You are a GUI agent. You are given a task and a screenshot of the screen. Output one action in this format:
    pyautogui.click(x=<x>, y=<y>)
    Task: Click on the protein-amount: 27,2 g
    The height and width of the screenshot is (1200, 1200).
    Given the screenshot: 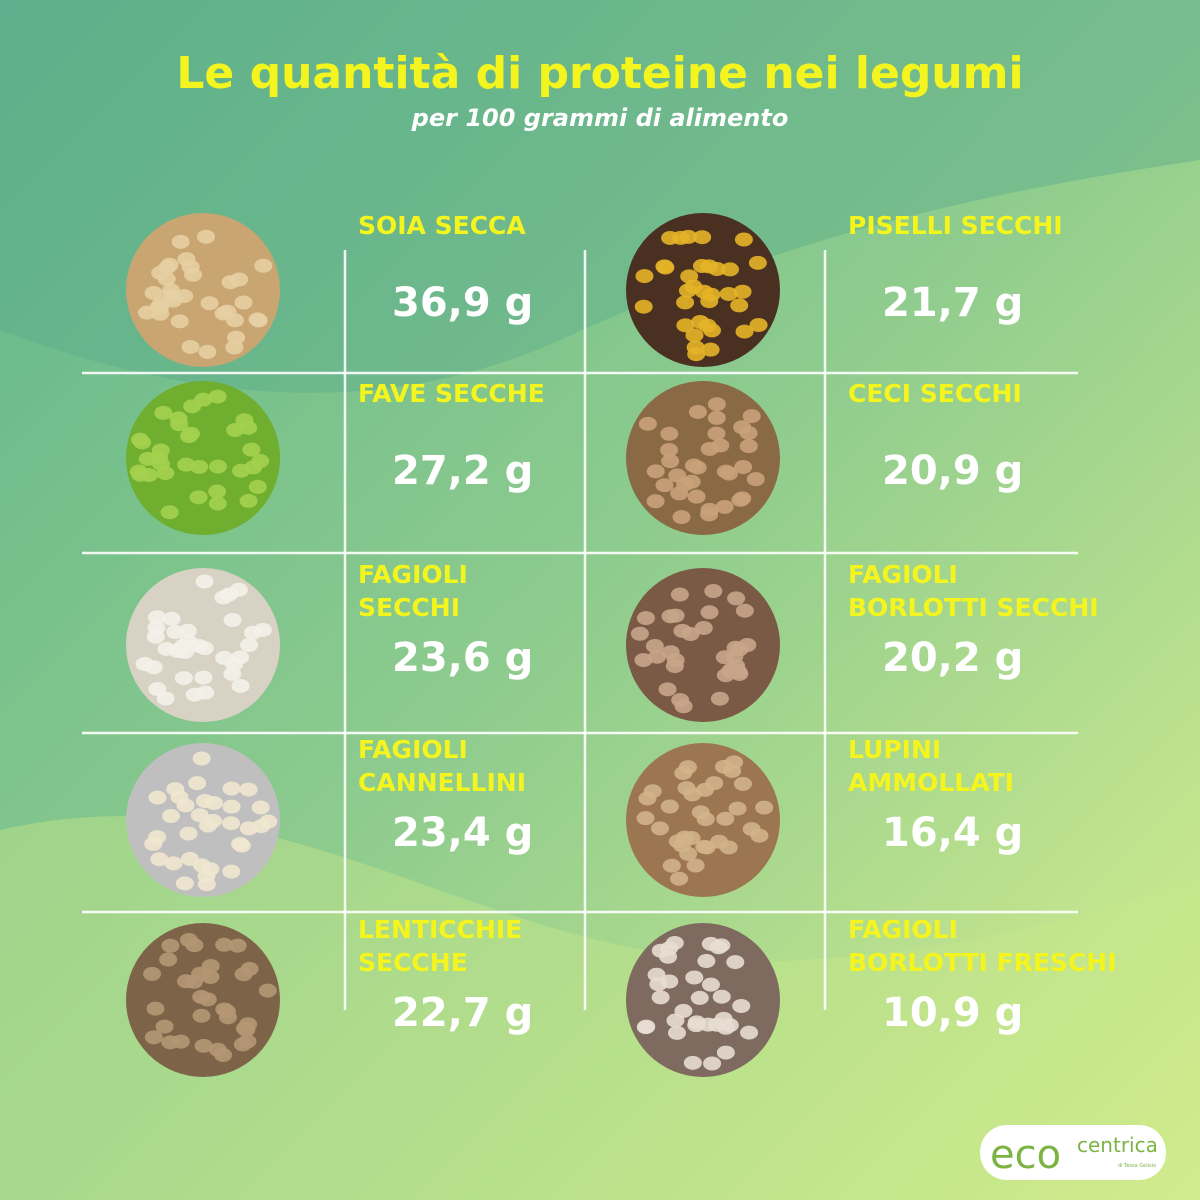 What is the action you would take?
    pyautogui.click(x=462, y=471)
    